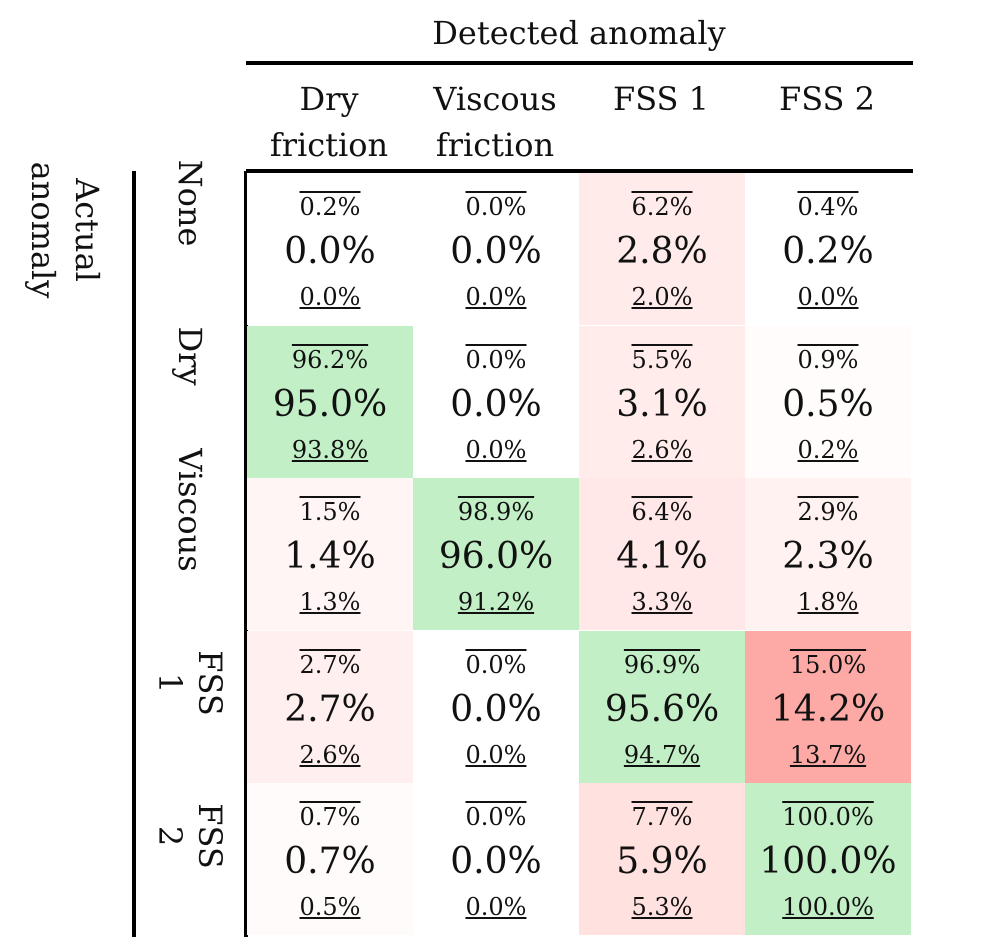 The height and width of the screenshot is (941, 996). Describe the element at coordinates (495, 99) in the screenshot. I see `column-label-line1: Viscous` at that location.